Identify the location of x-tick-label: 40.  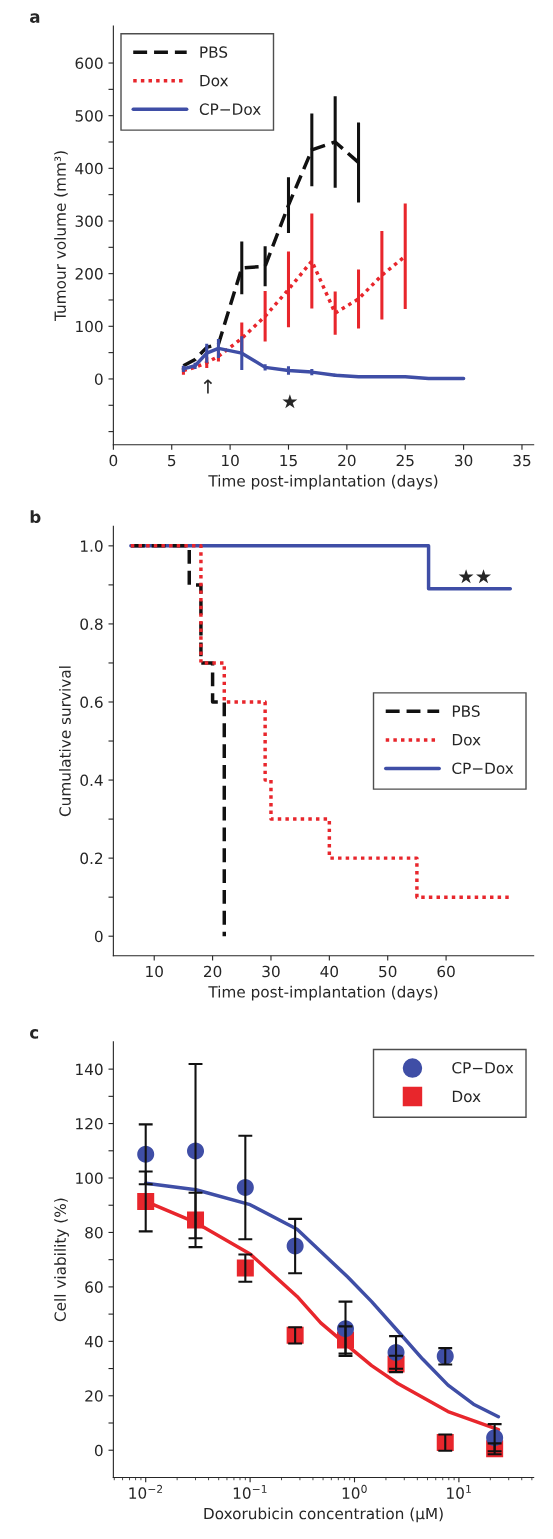
(329, 971).